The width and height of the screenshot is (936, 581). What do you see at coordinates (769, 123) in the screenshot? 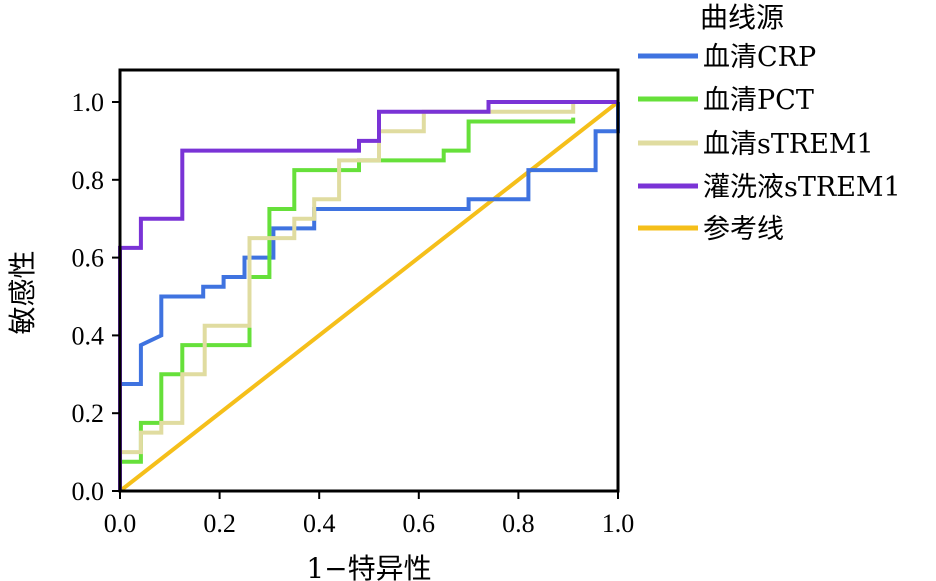
I see `legend: 曲线源 血清CRP 血清PCT 血清sTREM1 灌洗液sTREM1 参考线` at bounding box center [769, 123].